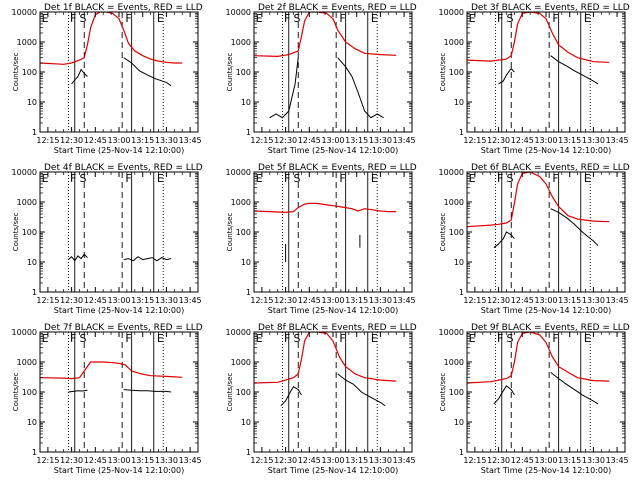 The image size is (640, 480). Describe the element at coordinates (123, 8) in the screenshot. I see `panel-title: Det 1f BLACK = Events, RED = LLD` at that location.